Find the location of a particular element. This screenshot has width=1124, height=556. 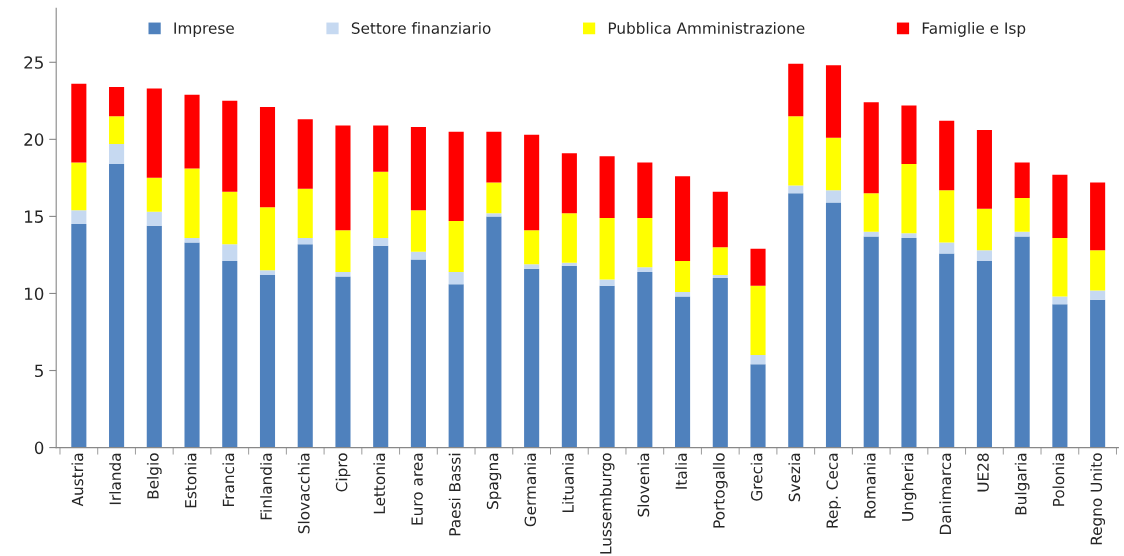

x-tick-label: Spagna is located at coordinates (494, 481).